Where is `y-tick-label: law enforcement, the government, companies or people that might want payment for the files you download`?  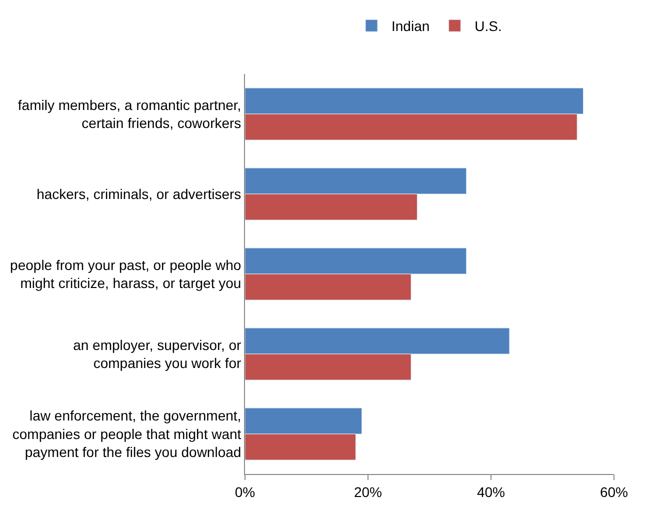 y-tick-label: law enforcement, the government, companies or people that might want payment for the files you download is located at coordinates (127, 434).